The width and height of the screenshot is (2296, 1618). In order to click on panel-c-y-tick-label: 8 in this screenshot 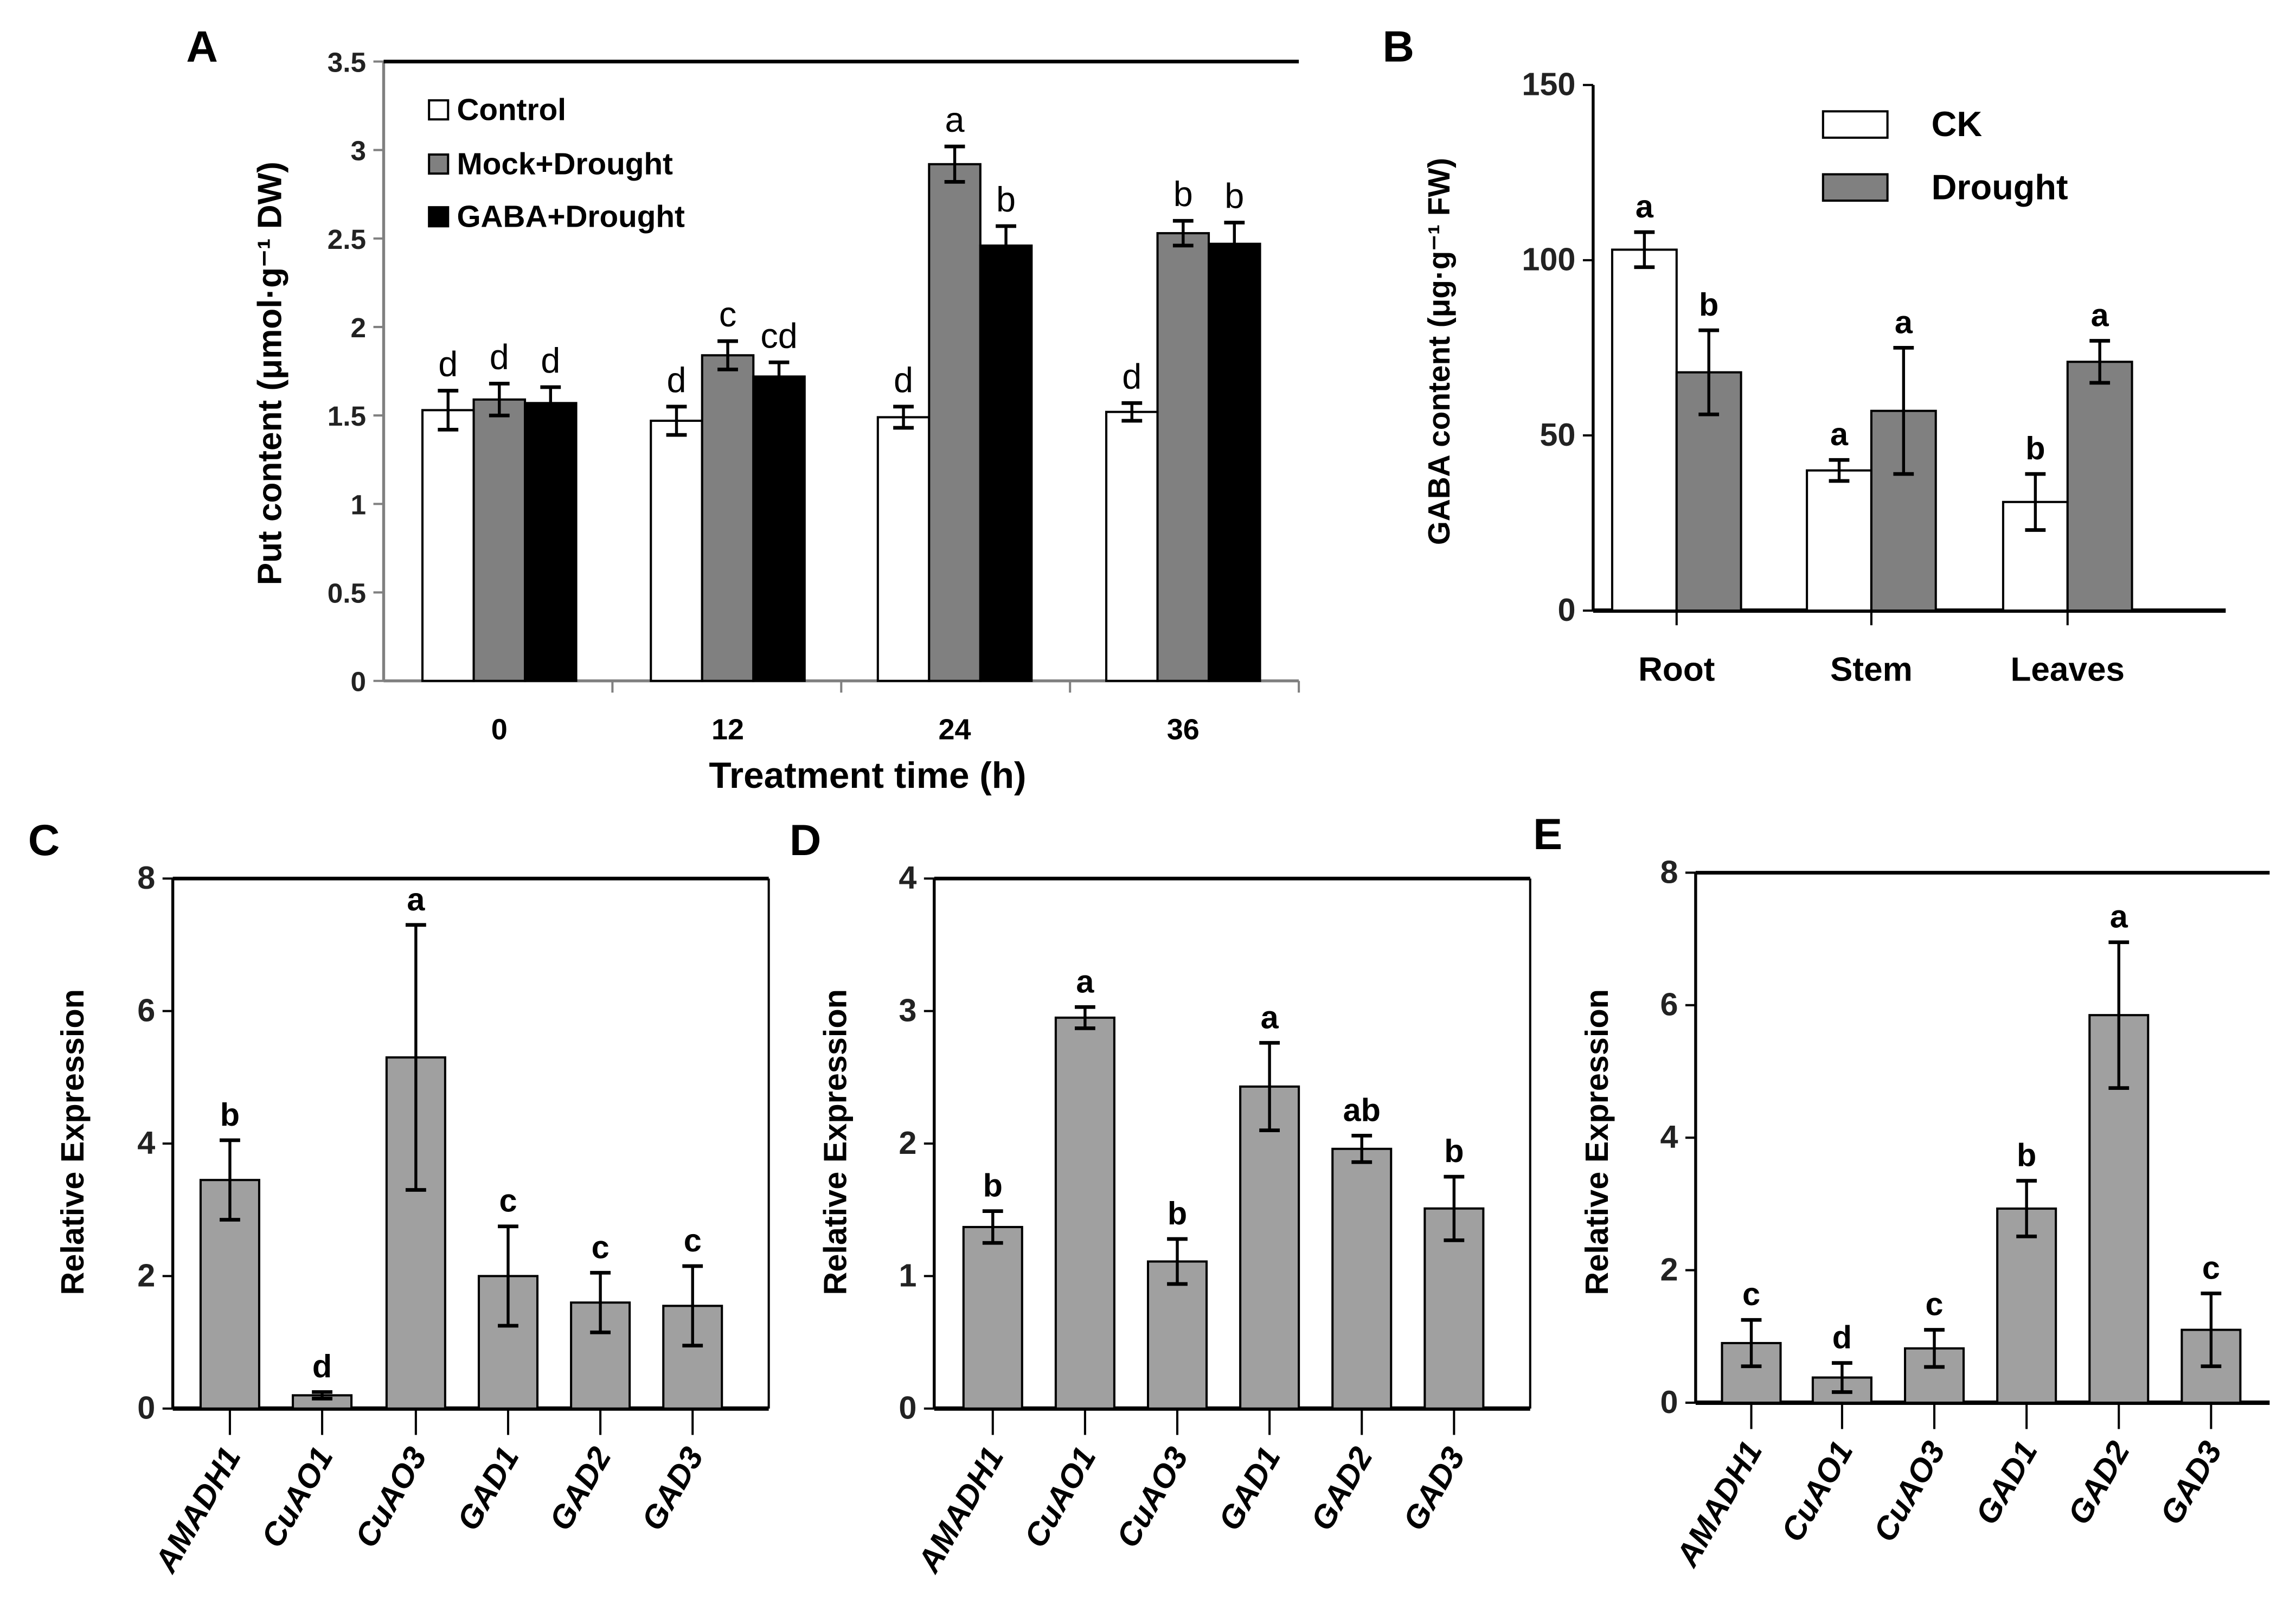, I will do `click(146, 877)`.